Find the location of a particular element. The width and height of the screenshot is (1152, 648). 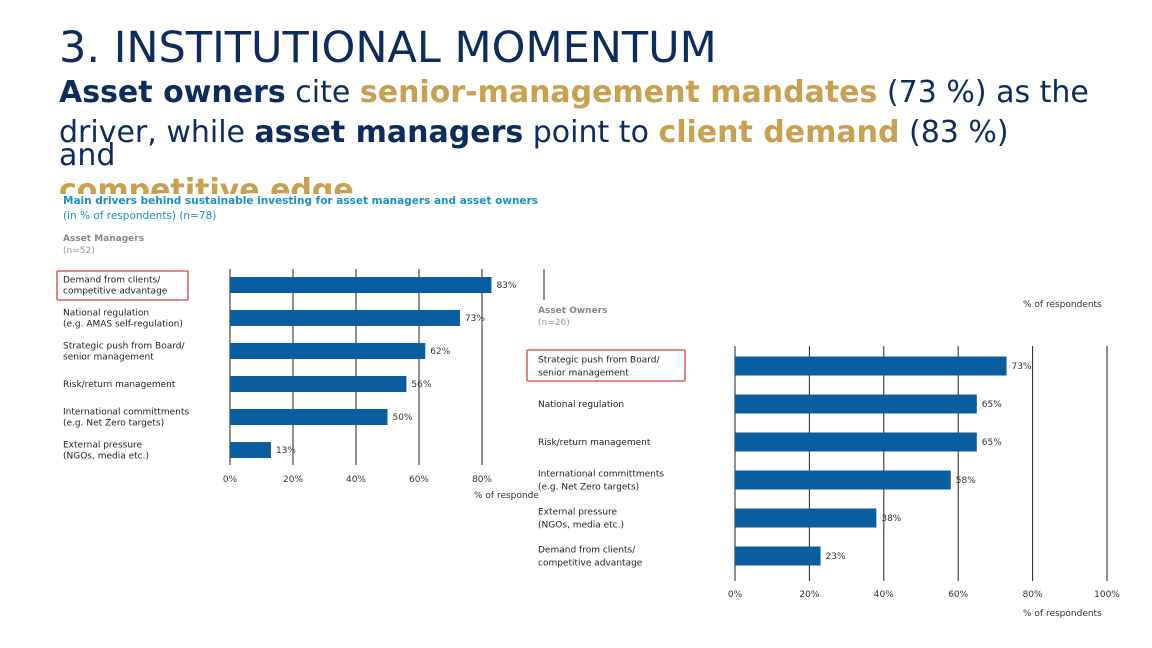

subtitle-line2-segment-4: (83 %) is located at coordinates (954, 132).